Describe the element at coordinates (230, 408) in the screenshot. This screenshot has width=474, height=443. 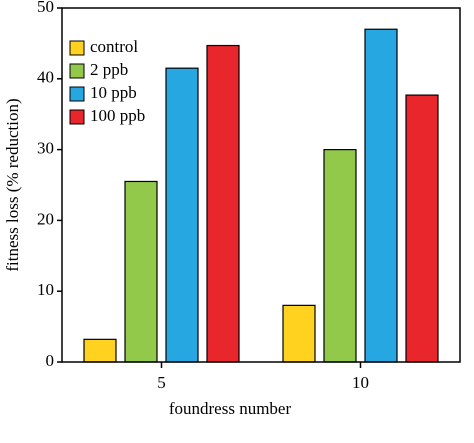
I see `x-axis-label: foundress number` at that location.